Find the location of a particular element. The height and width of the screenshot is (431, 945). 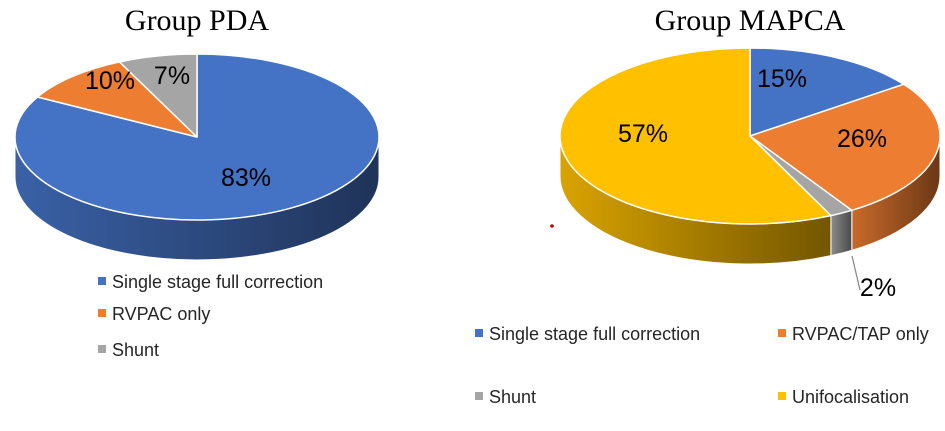

data-label-rvpac-tap-only: 26% is located at coordinates (862, 139).